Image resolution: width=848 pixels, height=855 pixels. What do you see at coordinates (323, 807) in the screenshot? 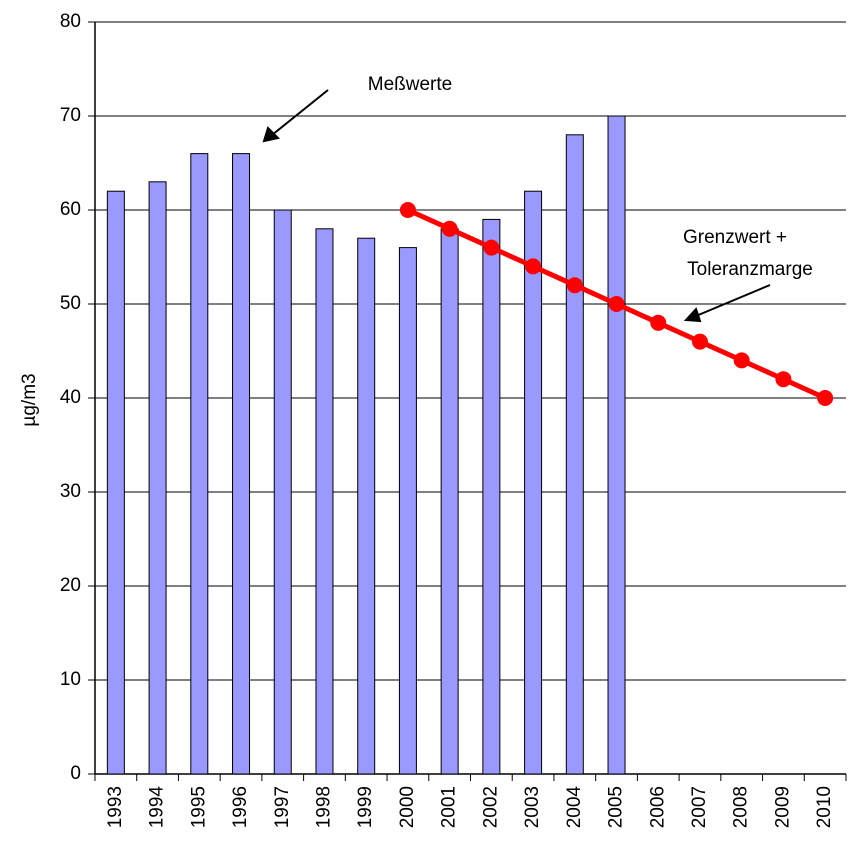
I see `x-tick-label: 1998` at bounding box center [323, 807].